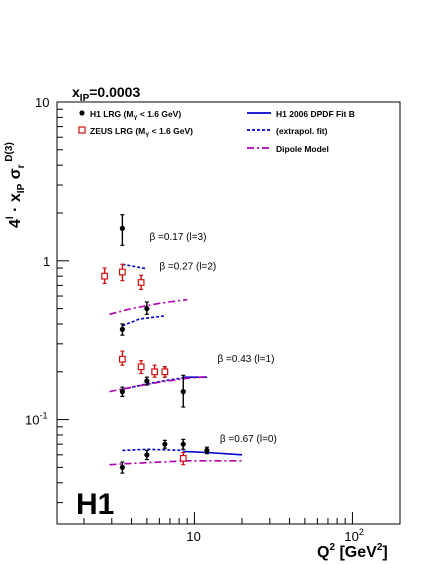  Describe the element at coordinates (302, 149) in the screenshot. I see `legend-label: Dipole Model` at that location.